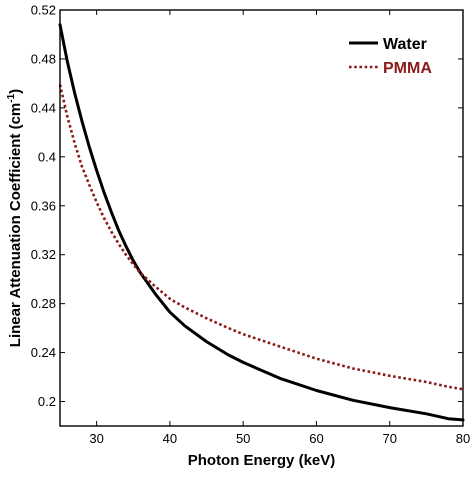 This screenshot has width=474, height=479. I want to click on y-tick-label: 0.28, so click(43, 303).